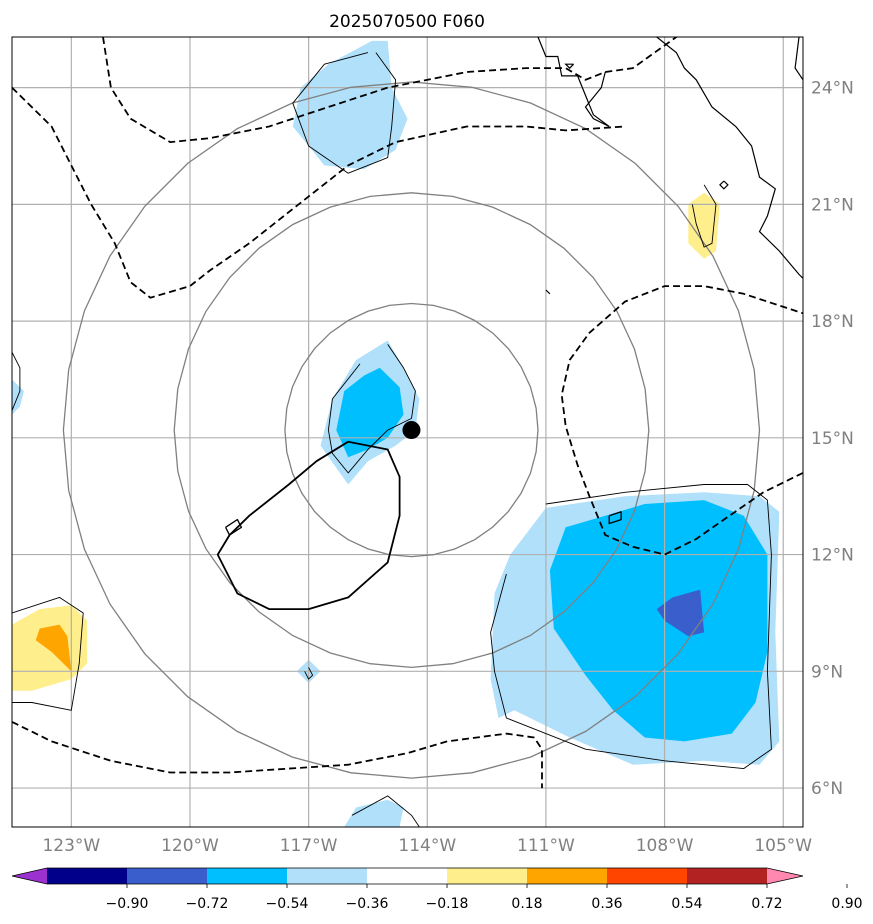  What do you see at coordinates (546, 846) in the screenshot?
I see `lon-tick-label-4: 111°W` at bounding box center [546, 846].